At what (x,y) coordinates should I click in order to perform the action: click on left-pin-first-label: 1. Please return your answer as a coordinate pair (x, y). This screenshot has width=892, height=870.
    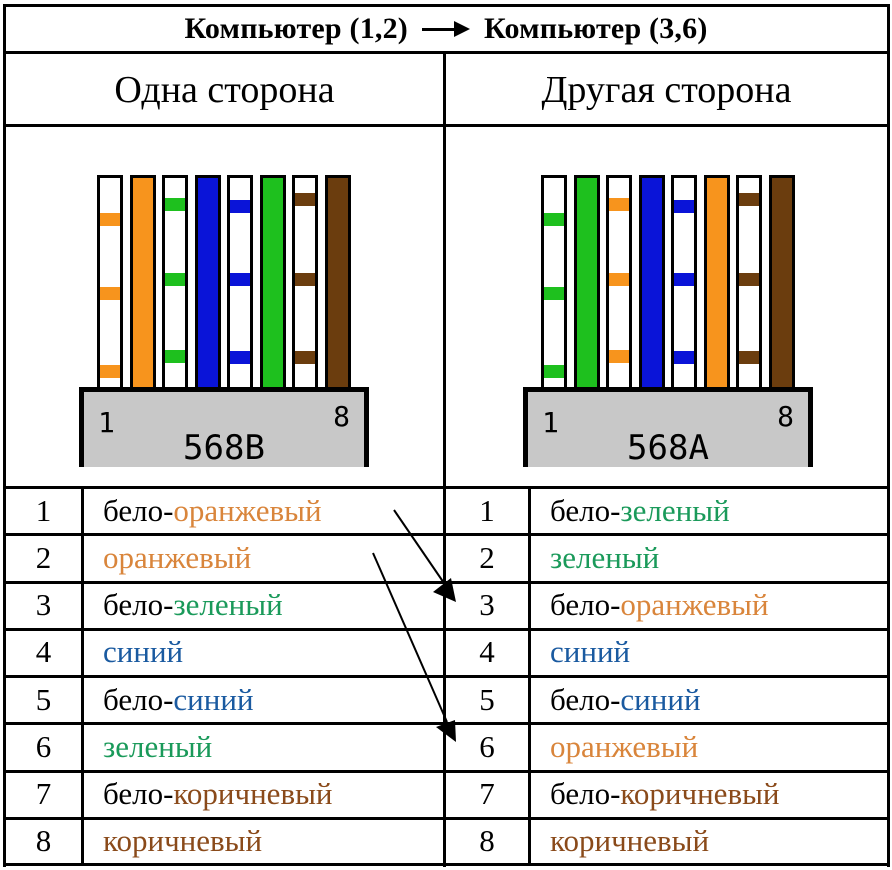
    Looking at the image, I should click on (106, 422).